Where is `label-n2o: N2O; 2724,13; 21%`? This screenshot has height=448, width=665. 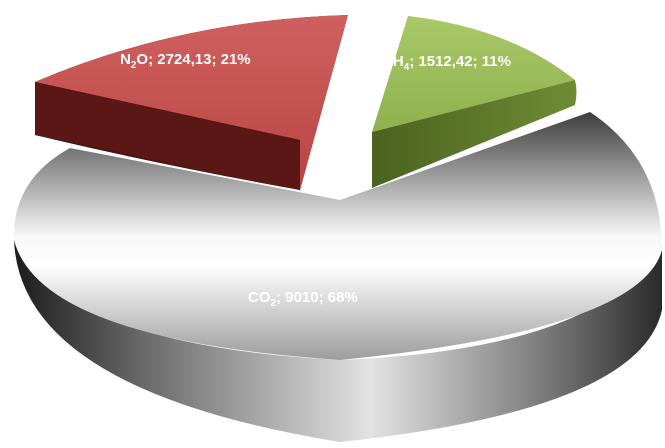 label-n2o: N2O; 2724,13; 21% is located at coordinates (185, 61).